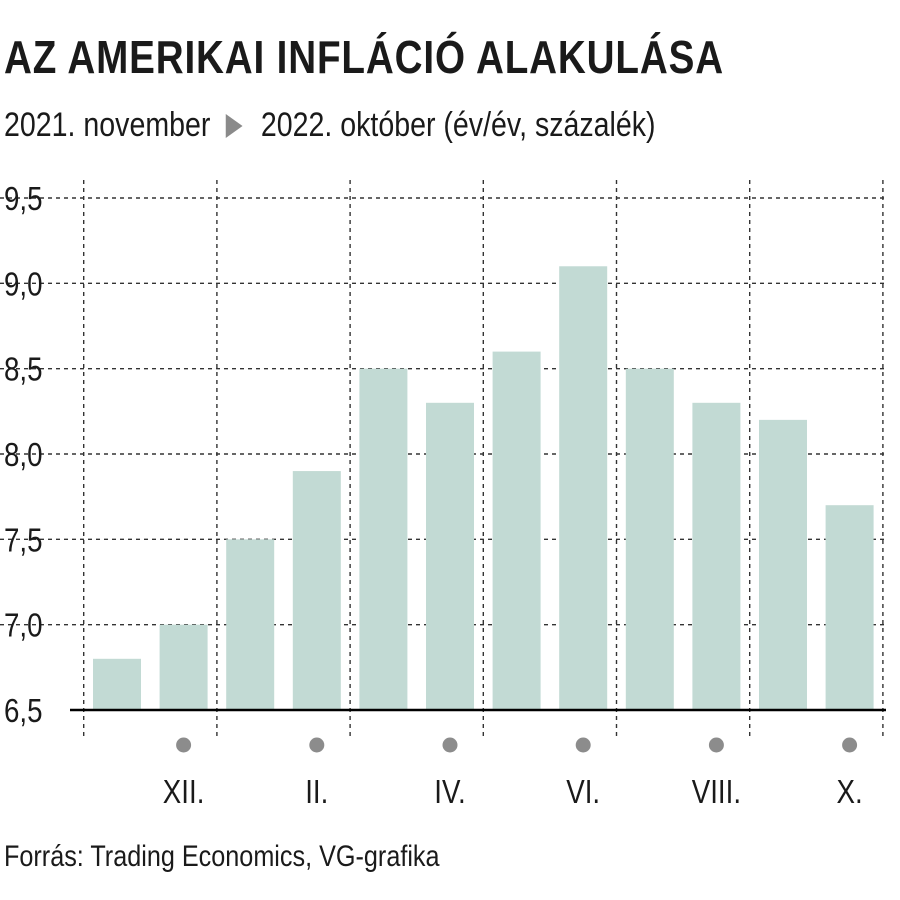 The width and height of the screenshot is (900, 900). I want to click on subtitle-start: 2021. november, so click(107, 125).